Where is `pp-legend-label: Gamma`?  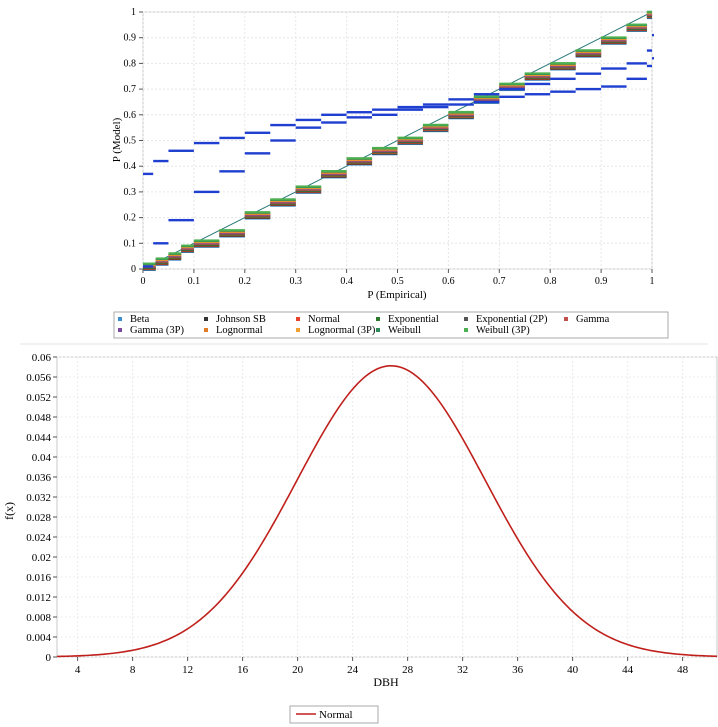 pp-legend-label: Gamma is located at coordinates (593, 319).